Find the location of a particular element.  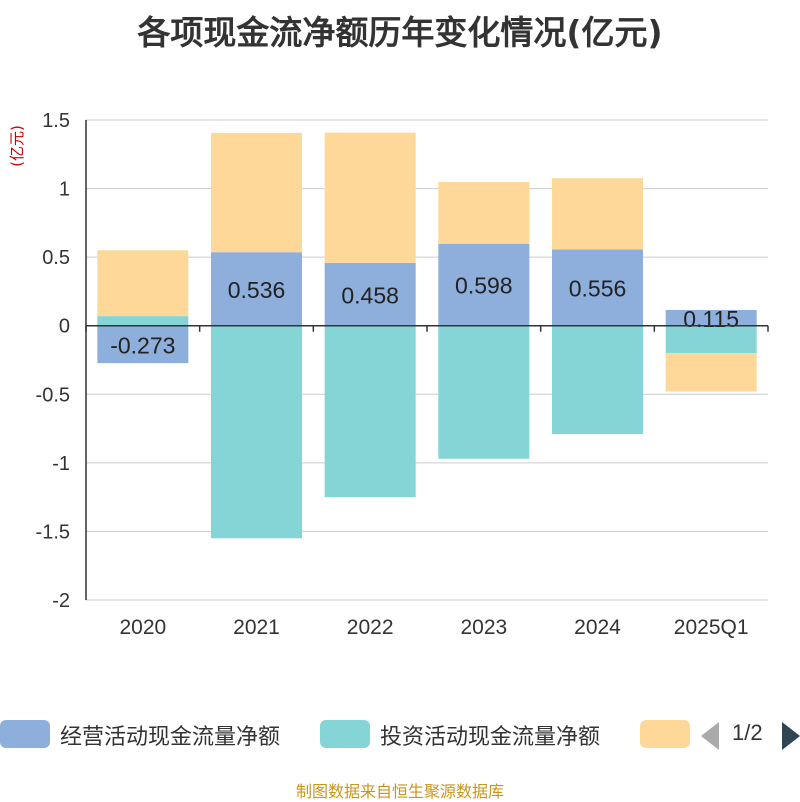

x-tick-label: 2020 is located at coordinates (142, 627).